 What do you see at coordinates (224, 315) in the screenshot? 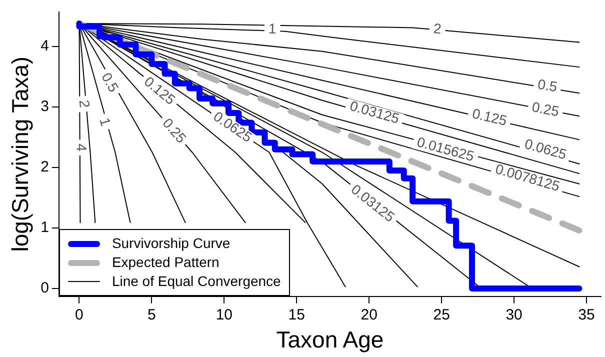
I see `x-tick-label: 10` at bounding box center [224, 315].